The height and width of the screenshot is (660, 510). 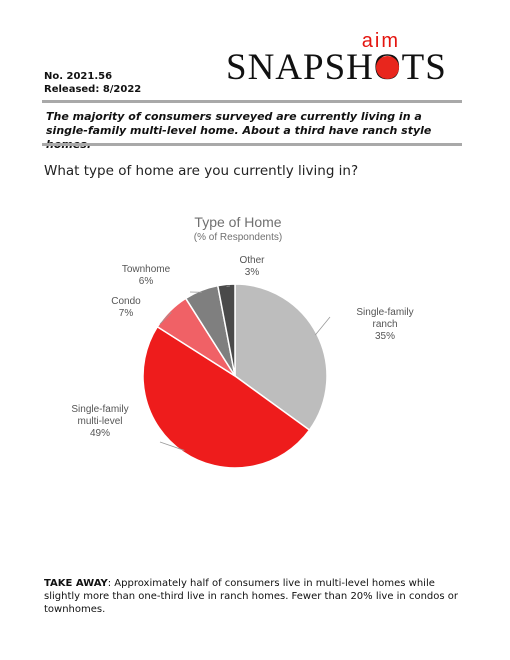 I want to click on slice-label: Other 3%, so click(x=252, y=266).